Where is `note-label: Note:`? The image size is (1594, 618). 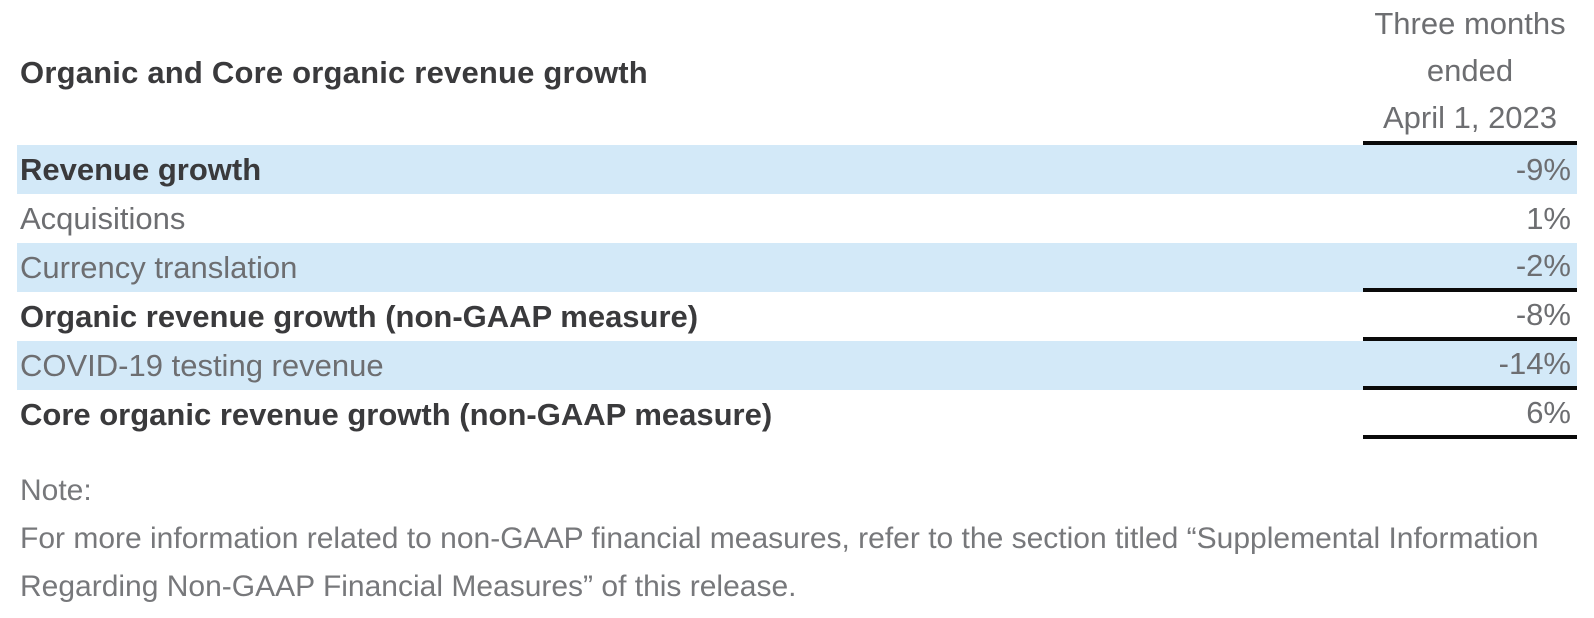
note-label: Note: is located at coordinates (56, 490).